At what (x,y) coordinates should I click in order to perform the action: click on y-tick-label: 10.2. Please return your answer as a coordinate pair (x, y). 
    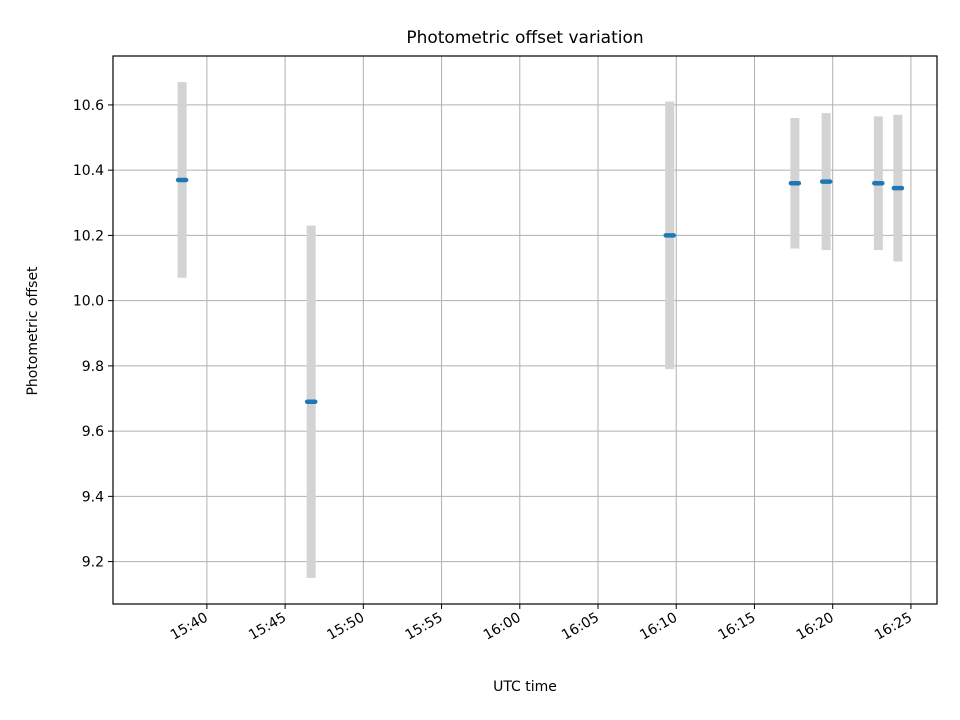
    Looking at the image, I should click on (88, 236).